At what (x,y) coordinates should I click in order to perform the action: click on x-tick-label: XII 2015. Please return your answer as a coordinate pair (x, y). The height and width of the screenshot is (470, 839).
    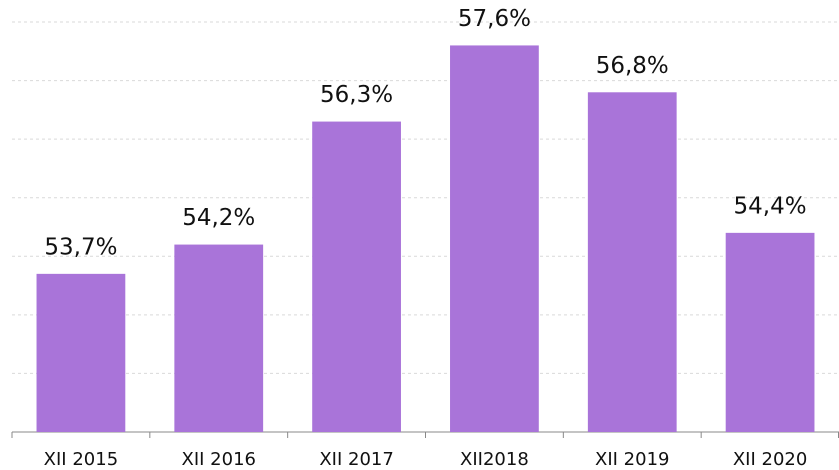
    Looking at the image, I should click on (81, 459).